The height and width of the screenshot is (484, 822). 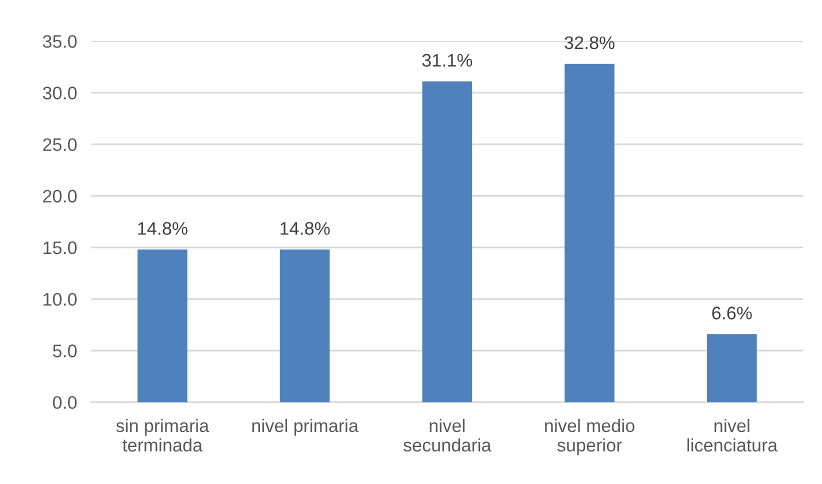 I want to click on y-tick-label: 0.0, so click(x=64, y=402).